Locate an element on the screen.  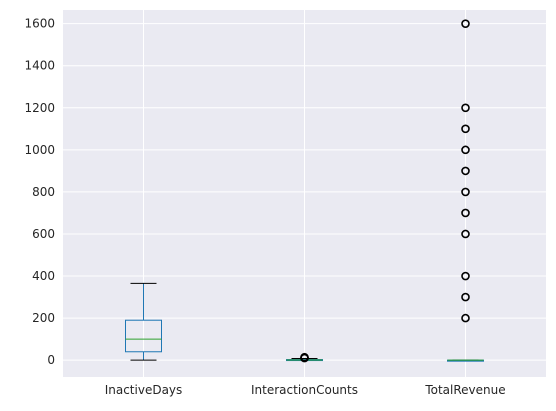
box-InteractionCounts is located at coordinates (304, 357).